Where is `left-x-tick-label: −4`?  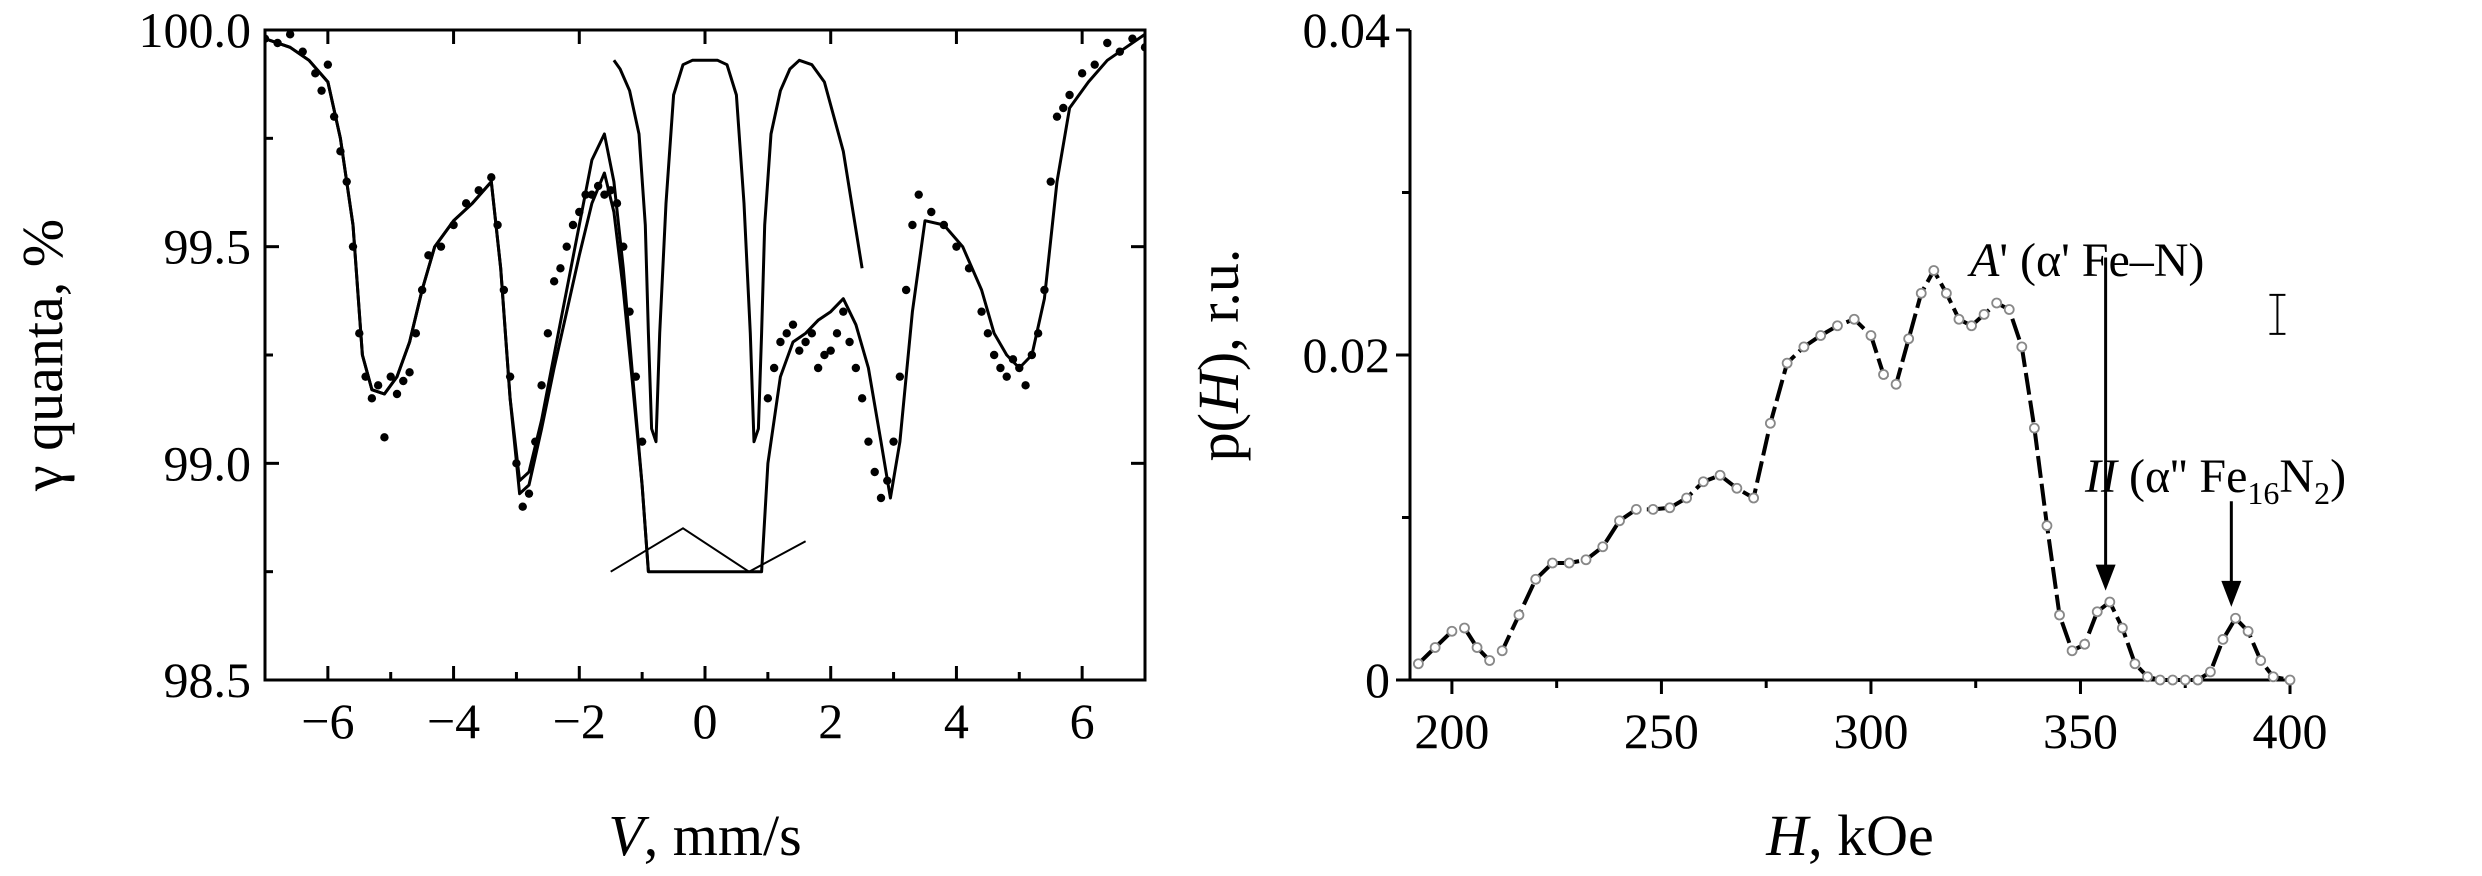 left-x-tick-label: −4 is located at coordinates (453, 721).